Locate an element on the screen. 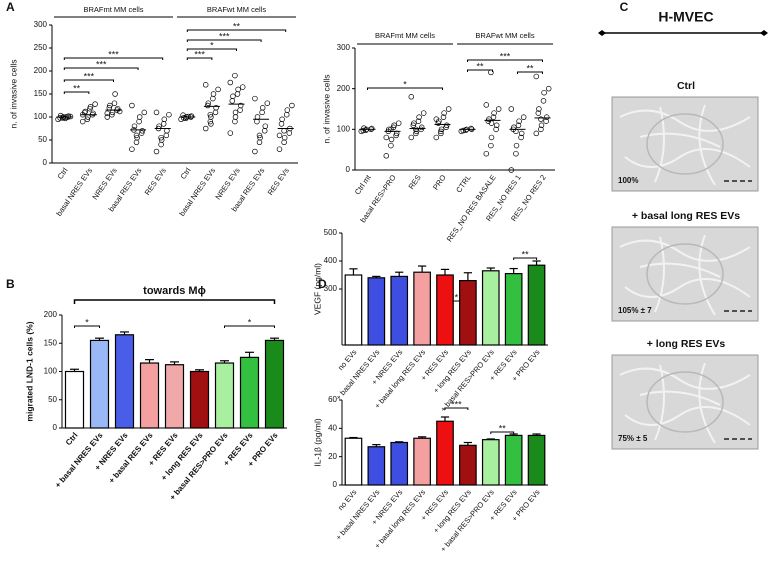 The width and height of the screenshot is (772, 583). panel-title: H-MVEC is located at coordinates (685, 17).